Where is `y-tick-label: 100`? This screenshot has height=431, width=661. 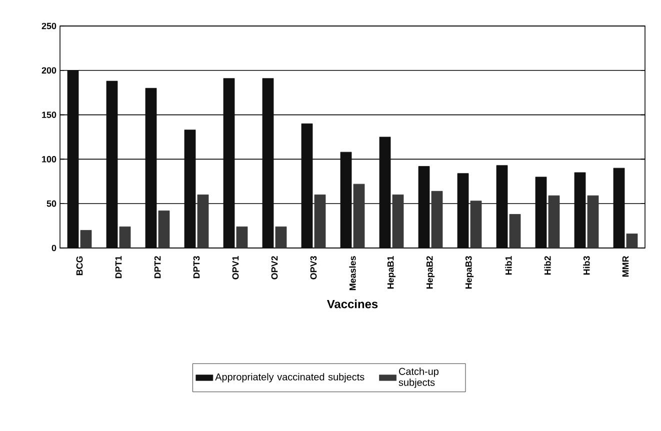
y-tick-label: 100 is located at coordinates (49, 159).